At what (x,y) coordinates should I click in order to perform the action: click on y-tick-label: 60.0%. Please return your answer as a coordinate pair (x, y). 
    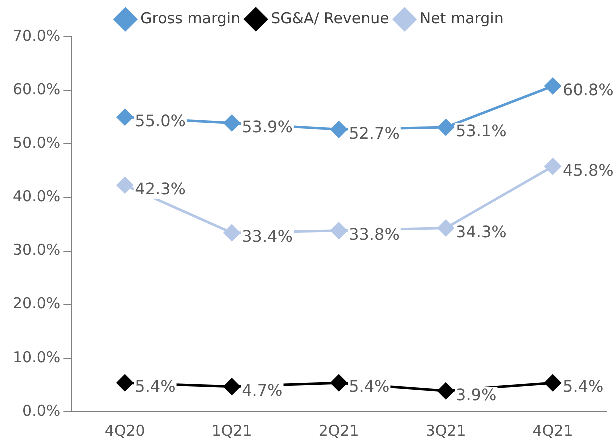
    Looking at the image, I should click on (36, 89).